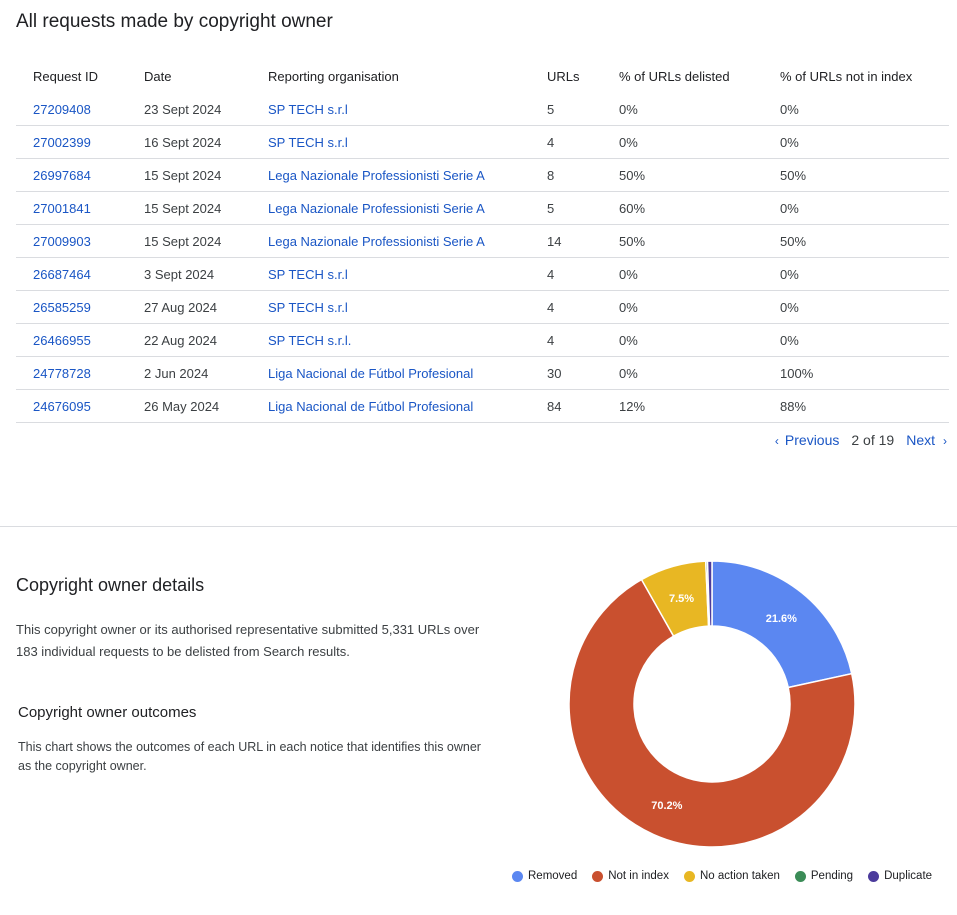 Image resolution: width=957 pixels, height=915 pixels. I want to click on urls-cell: 8, so click(583, 175).